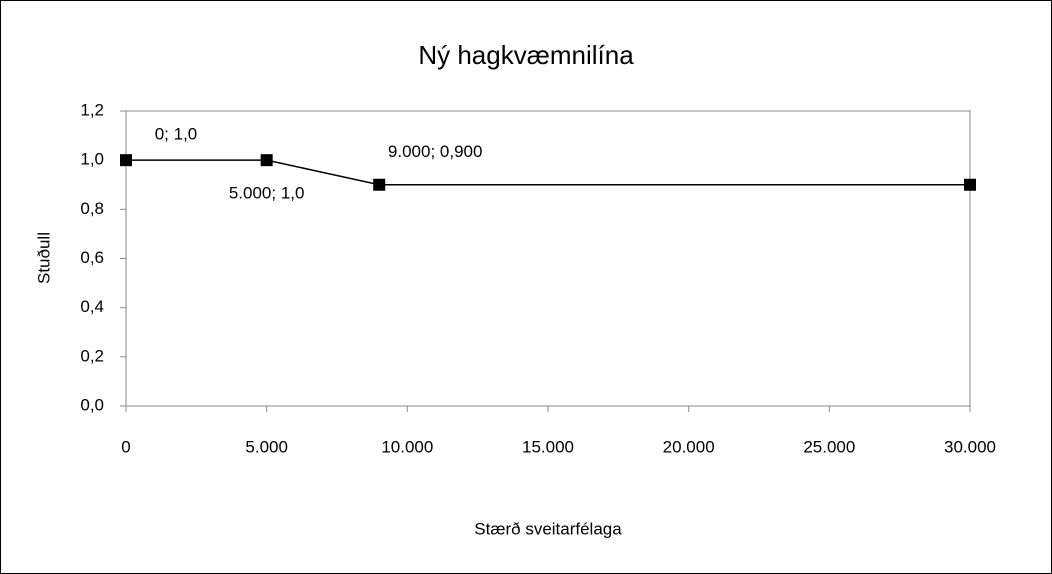 The width and height of the screenshot is (1052, 574). What do you see at coordinates (92, 109) in the screenshot?
I see `y-tick-label: 1,2` at bounding box center [92, 109].